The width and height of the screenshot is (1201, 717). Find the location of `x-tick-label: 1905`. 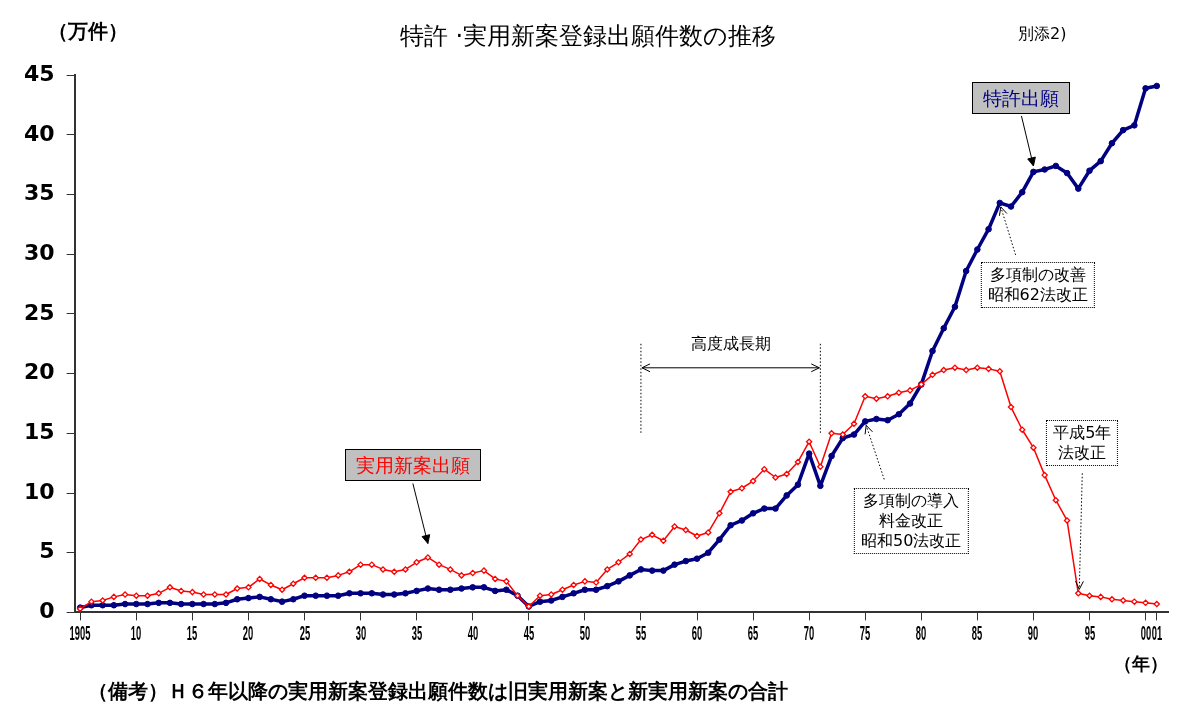

x-tick-label: 1905 is located at coordinates (80, 633).